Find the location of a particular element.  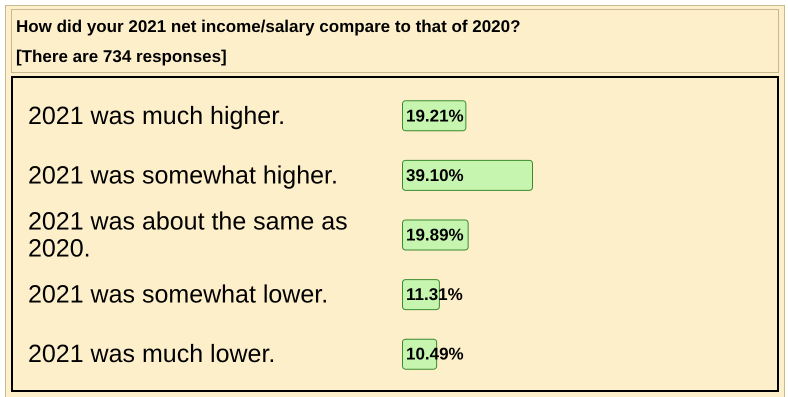

y-tick-label: 2021 was somewhat lower. is located at coordinates (178, 294).